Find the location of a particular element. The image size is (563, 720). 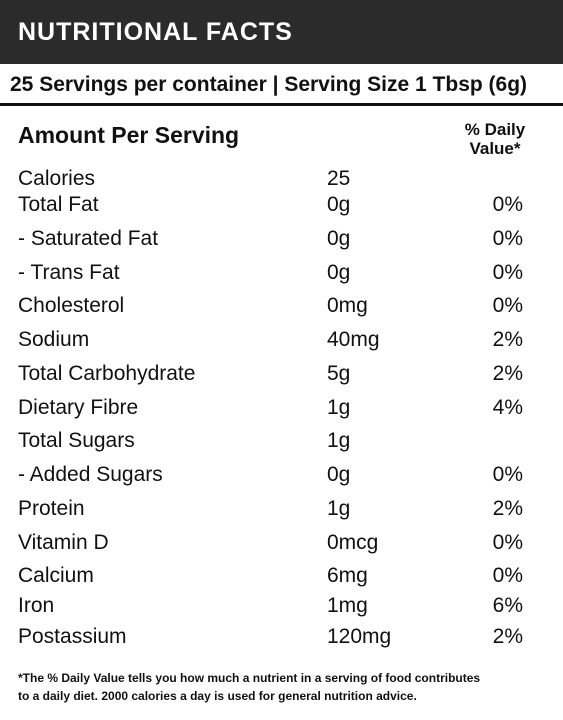

nutrient-name: Protein is located at coordinates (51, 508).